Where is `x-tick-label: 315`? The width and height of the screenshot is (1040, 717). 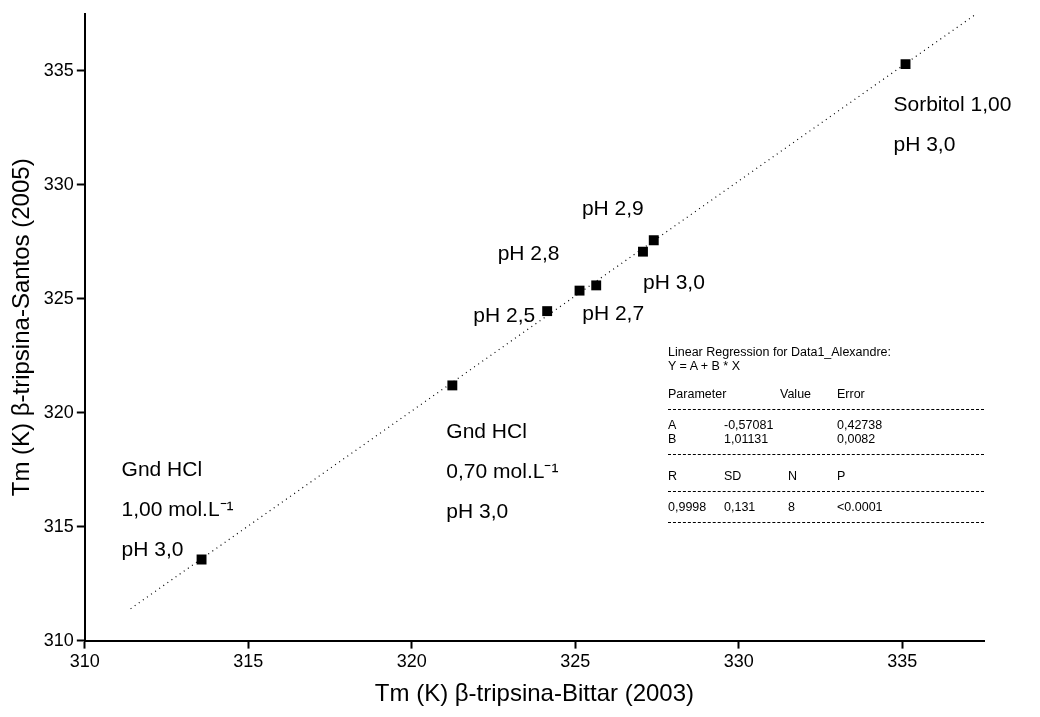 x-tick-label: 315 is located at coordinates (248, 661).